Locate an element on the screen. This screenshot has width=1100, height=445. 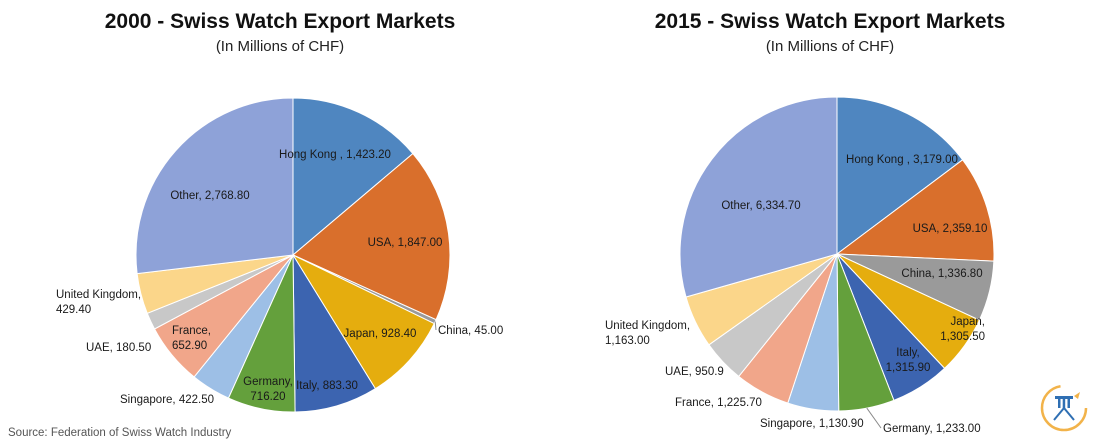
chart-title: 2015 - Swiss Watch Export Markets is located at coordinates (830, 21).